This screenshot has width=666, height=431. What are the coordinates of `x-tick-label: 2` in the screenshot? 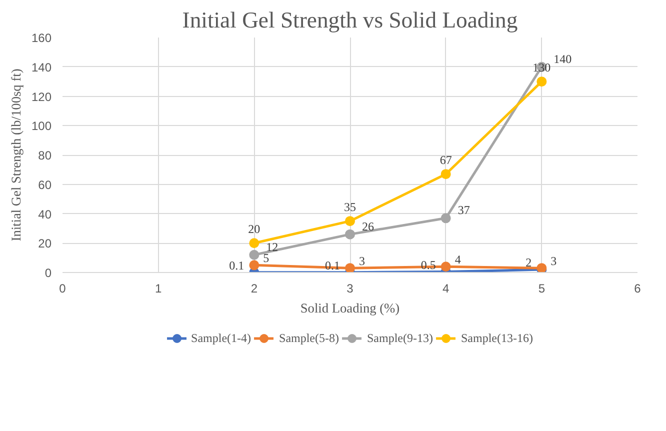 It's located at (254, 289).